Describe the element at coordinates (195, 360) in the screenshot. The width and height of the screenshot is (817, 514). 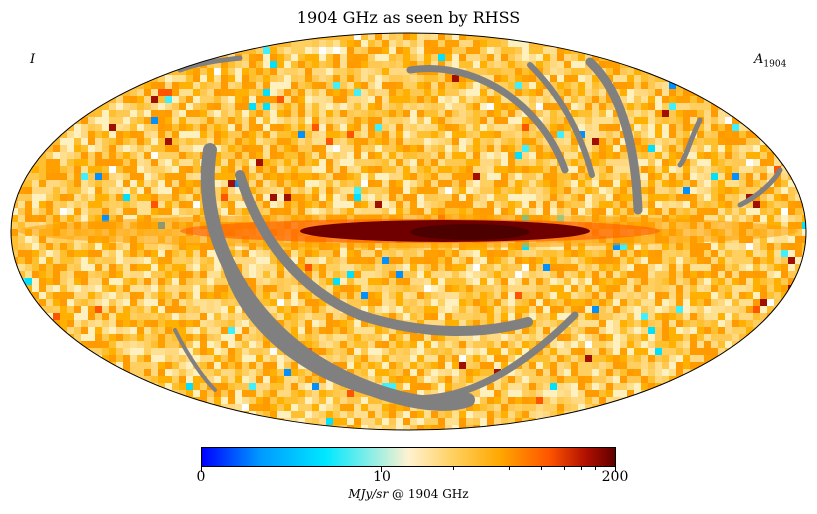
I see `mask-arc-left-low` at that location.